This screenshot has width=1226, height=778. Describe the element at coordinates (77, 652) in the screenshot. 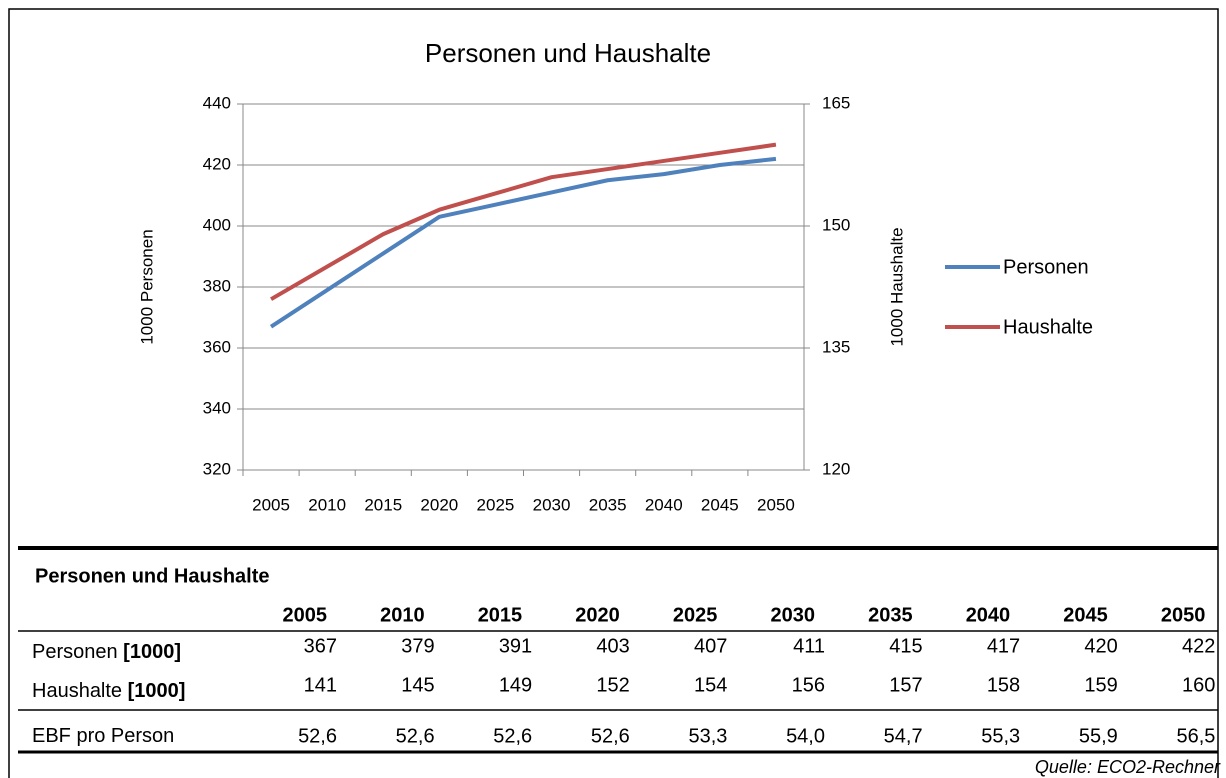

I see `row-label-text: Personen` at that location.